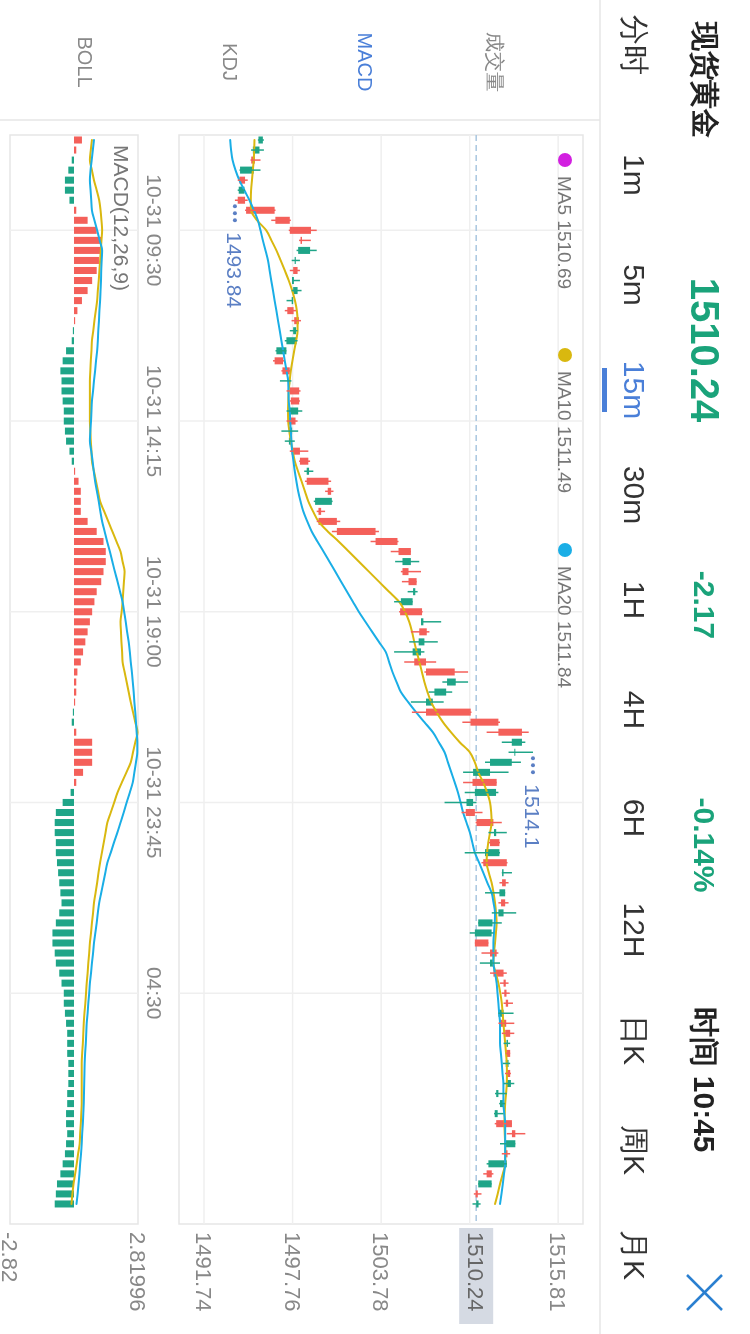 This screenshot has width=750, height=1334. What do you see at coordinates (635, 600) in the screenshot?
I see `text: 1H` at bounding box center [635, 600].